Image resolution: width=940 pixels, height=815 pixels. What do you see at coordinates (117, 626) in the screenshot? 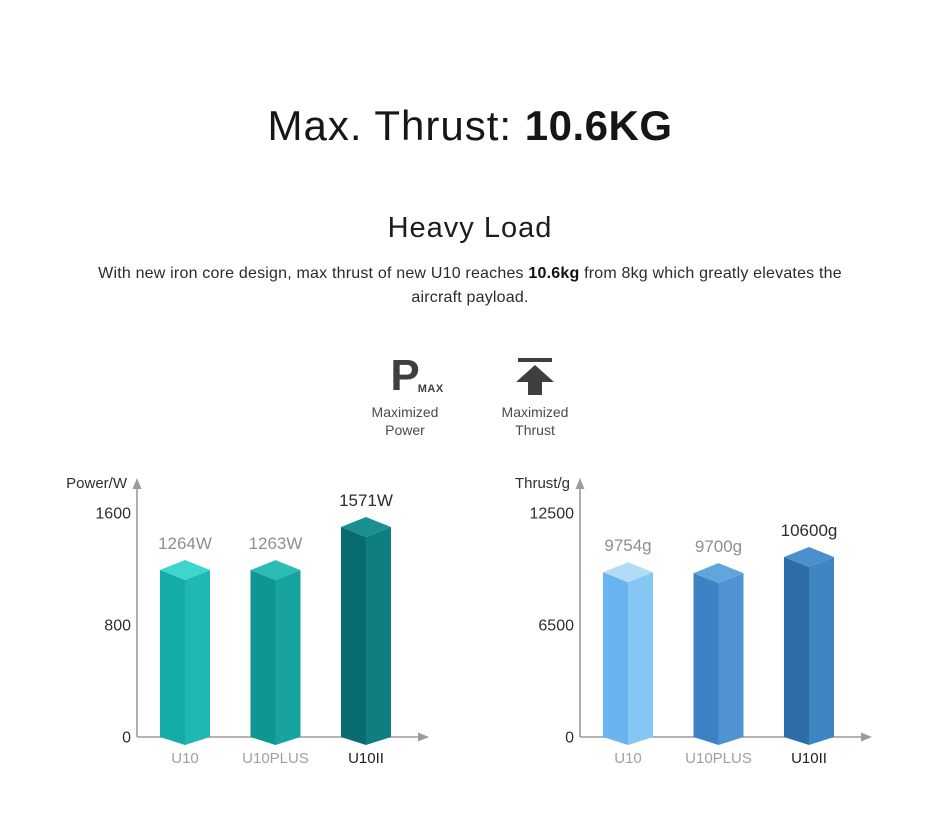
I see `y-tick-label: 800` at bounding box center [117, 626].